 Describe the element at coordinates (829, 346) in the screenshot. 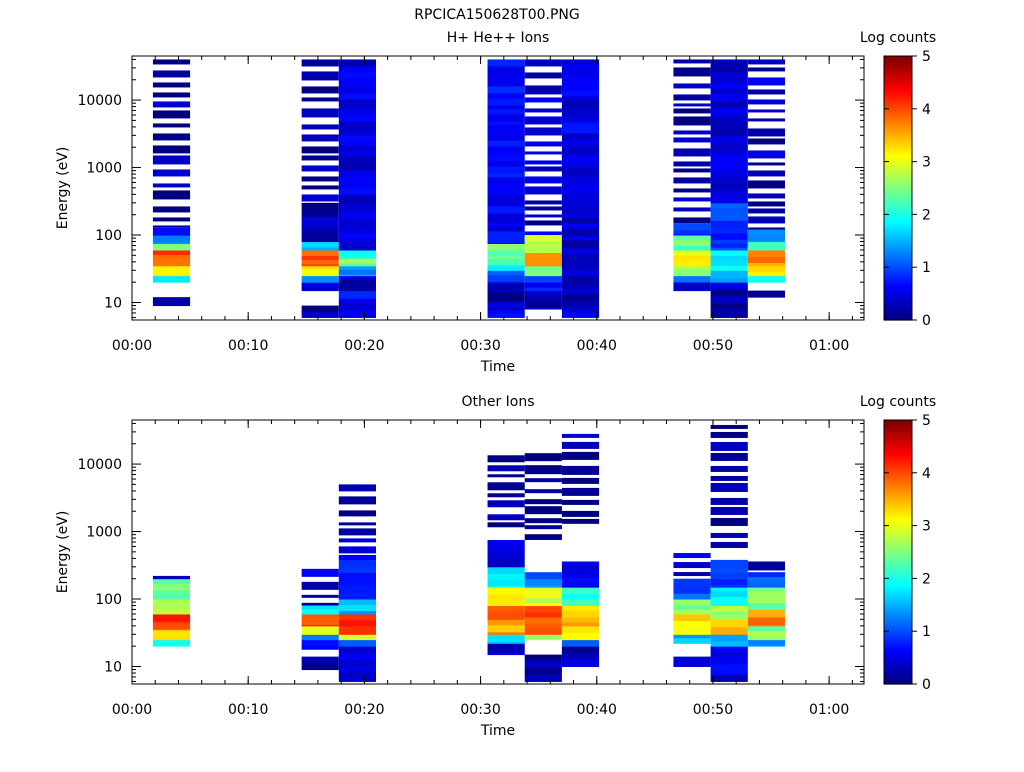

I see `x-tick-label: 01:00` at that location.